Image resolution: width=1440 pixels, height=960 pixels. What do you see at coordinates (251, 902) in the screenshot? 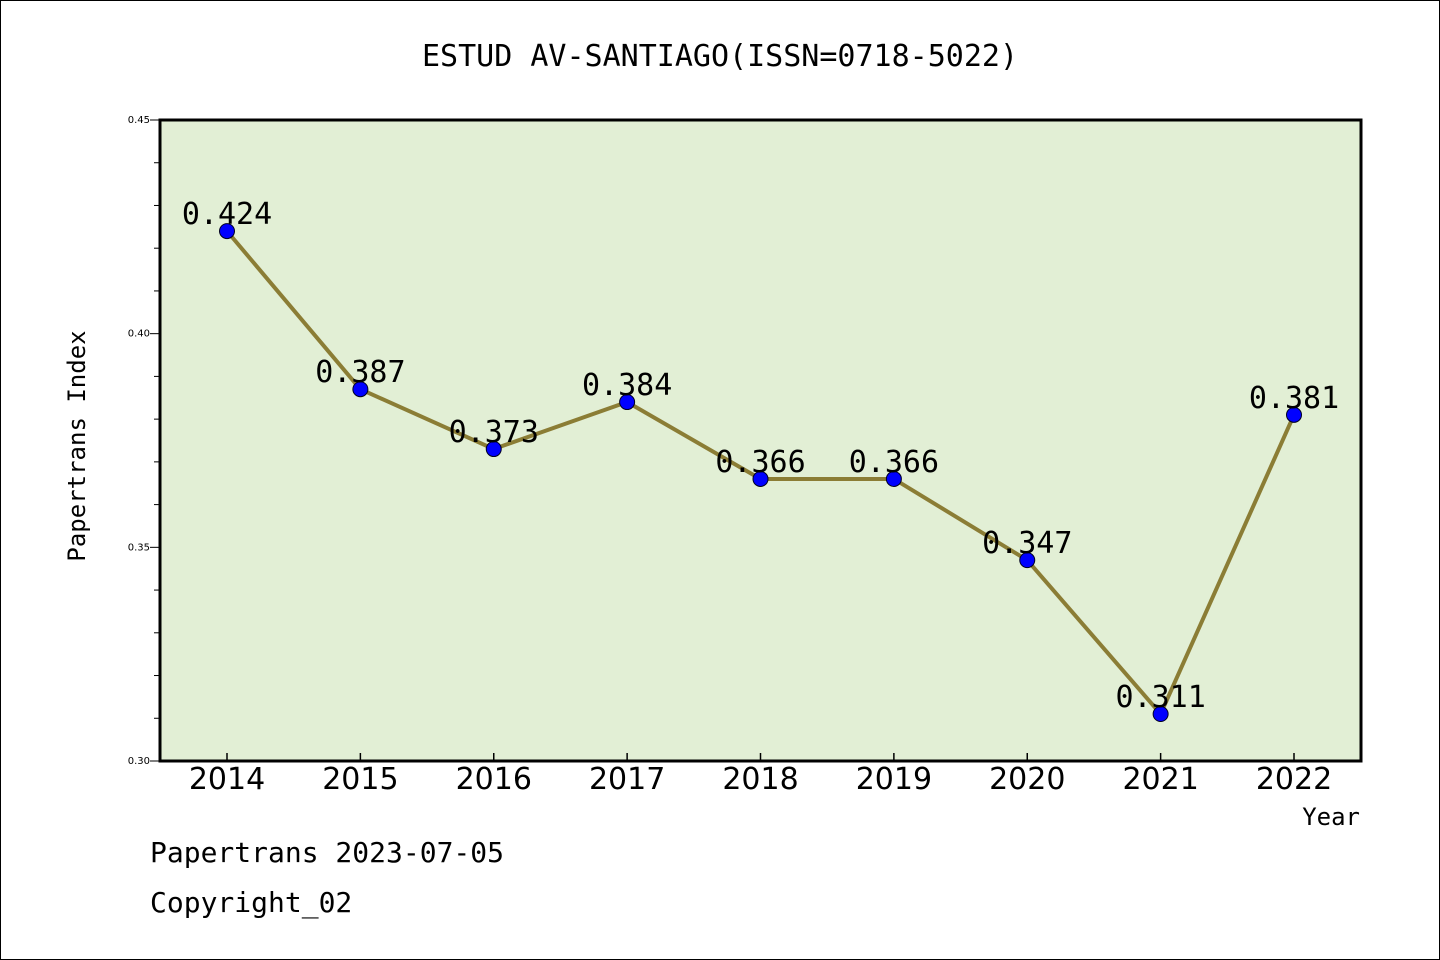
I see `footer-copyright: Copyright_02` at bounding box center [251, 902].